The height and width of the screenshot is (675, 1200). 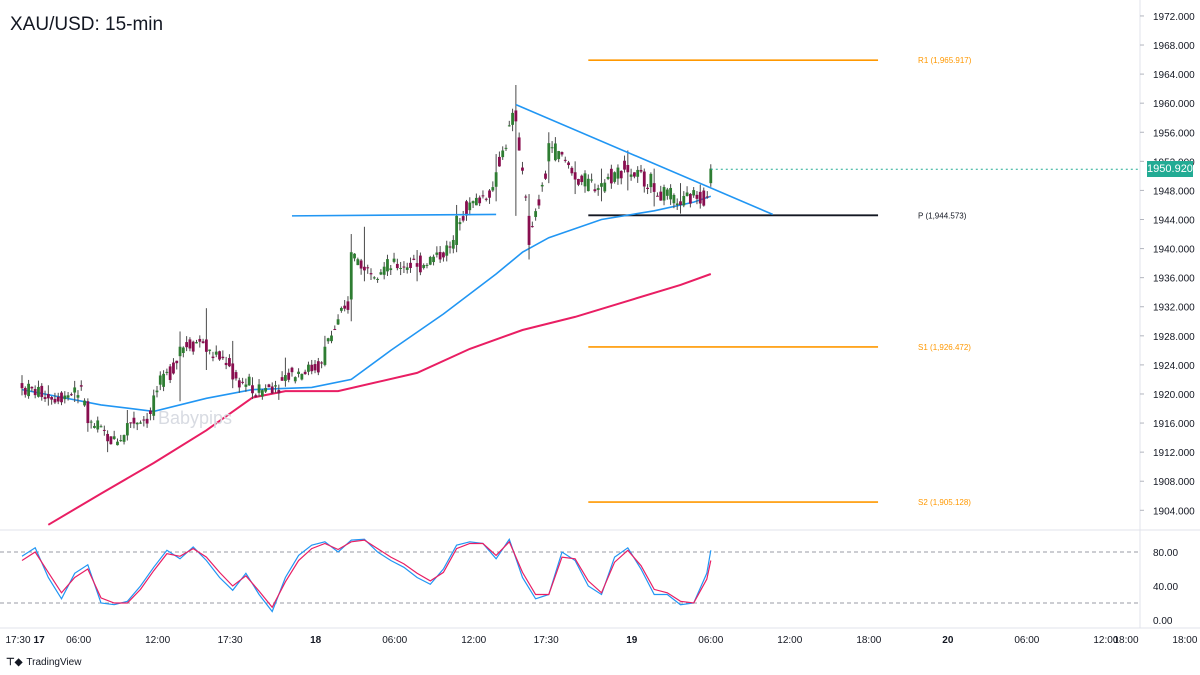 I want to click on y-tick-label: 1972.000, so click(x=1174, y=17).